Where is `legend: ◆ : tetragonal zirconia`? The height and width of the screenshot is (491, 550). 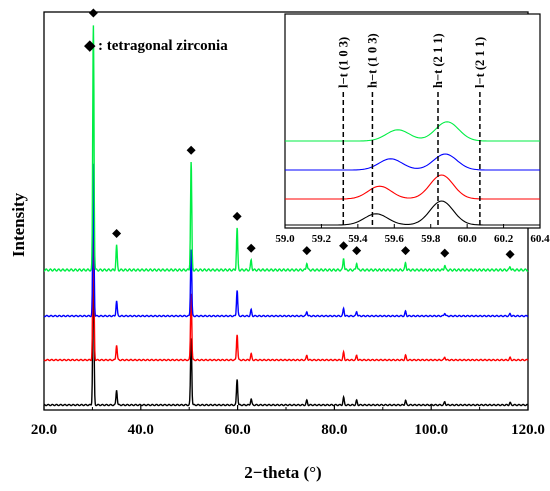 legend: ◆ : tetragonal zirconia is located at coordinates (156, 46).